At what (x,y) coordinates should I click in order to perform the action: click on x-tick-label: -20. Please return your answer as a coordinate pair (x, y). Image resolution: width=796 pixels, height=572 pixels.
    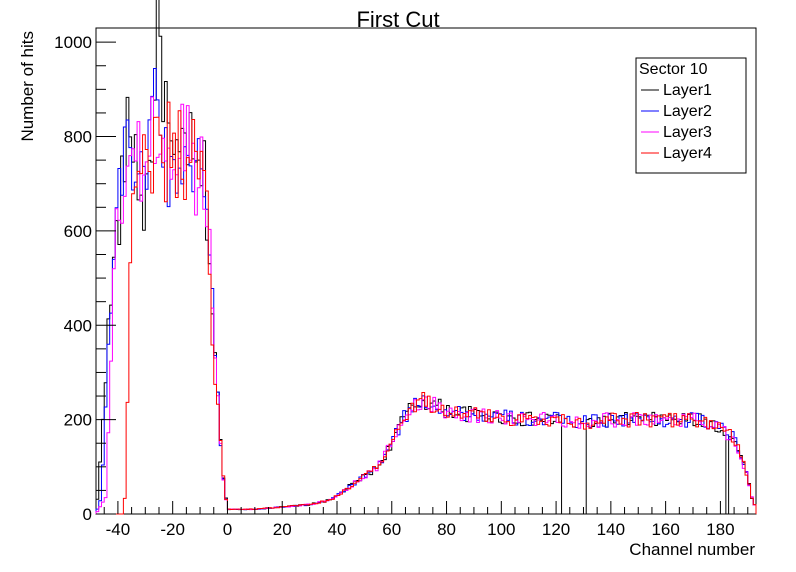
    Looking at the image, I should click on (172, 529).